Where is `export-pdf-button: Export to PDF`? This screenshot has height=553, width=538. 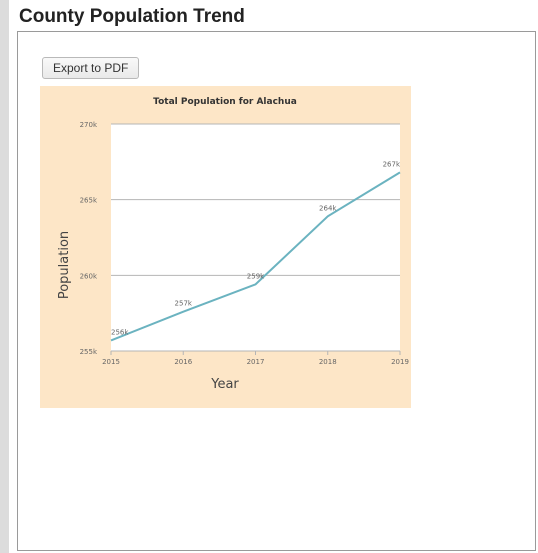 export-pdf-button: Export to PDF is located at coordinates (91, 68).